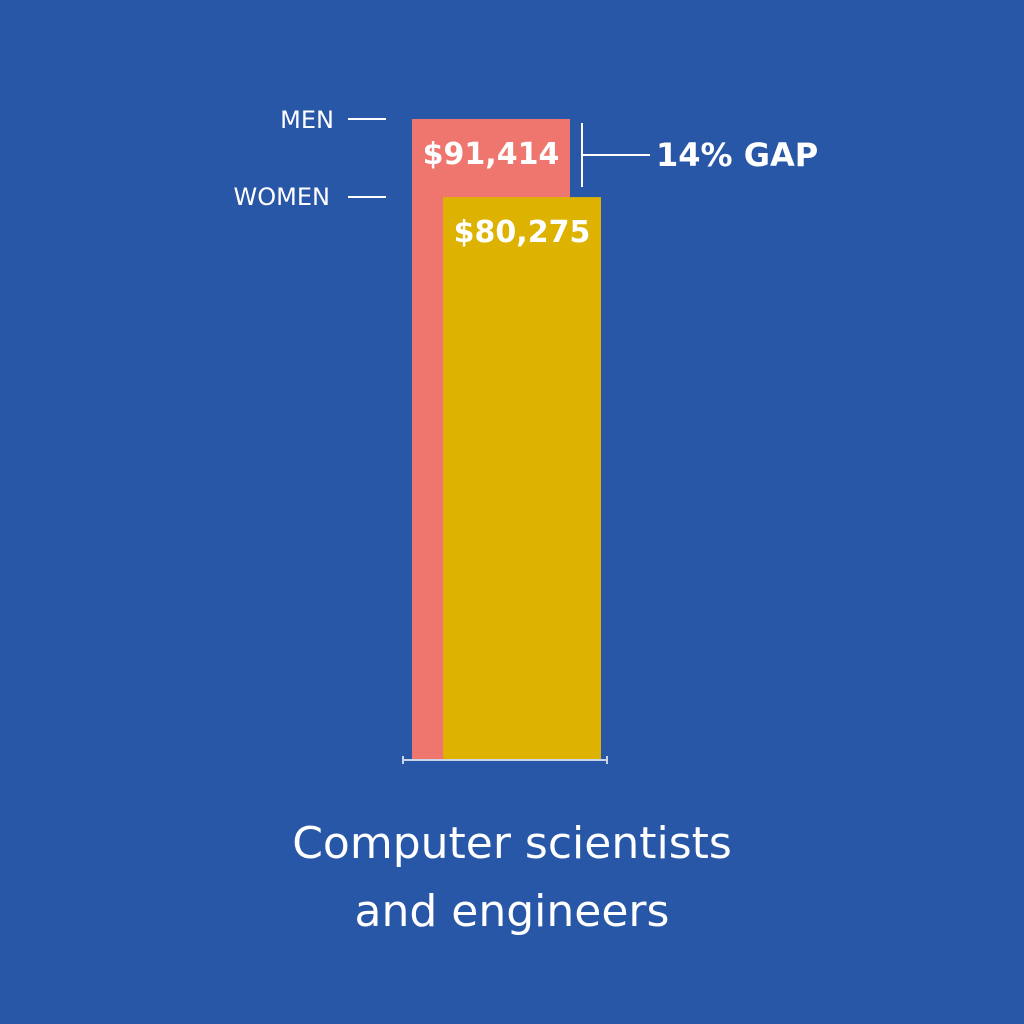 The height and width of the screenshot is (1024, 1024). Describe the element at coordinates (522, 232) in the screenshot. I see `value-label-women: $80,275` at that location.